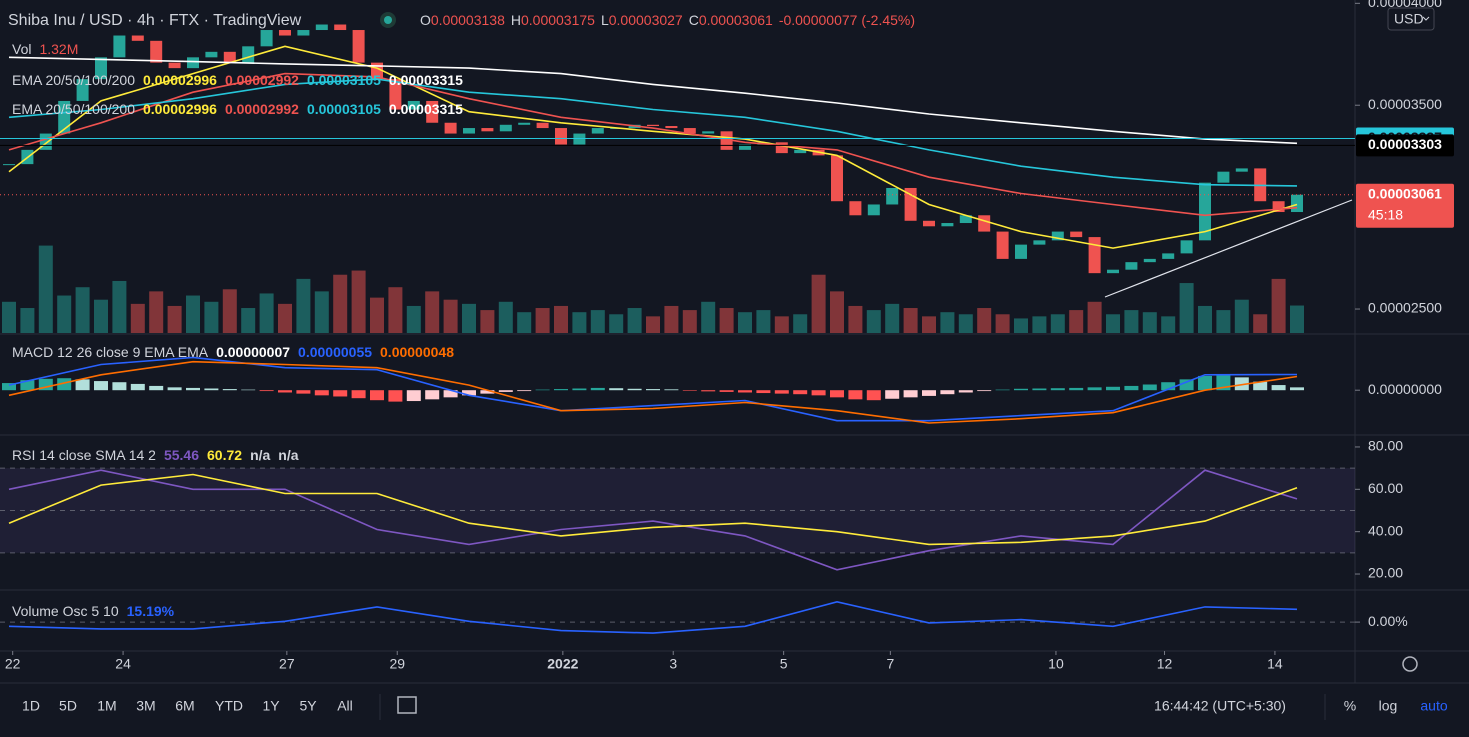 This screenshot has height=737, width=1469. I want to click on price-badge-label: 0.00003303, so click(1405, 144).